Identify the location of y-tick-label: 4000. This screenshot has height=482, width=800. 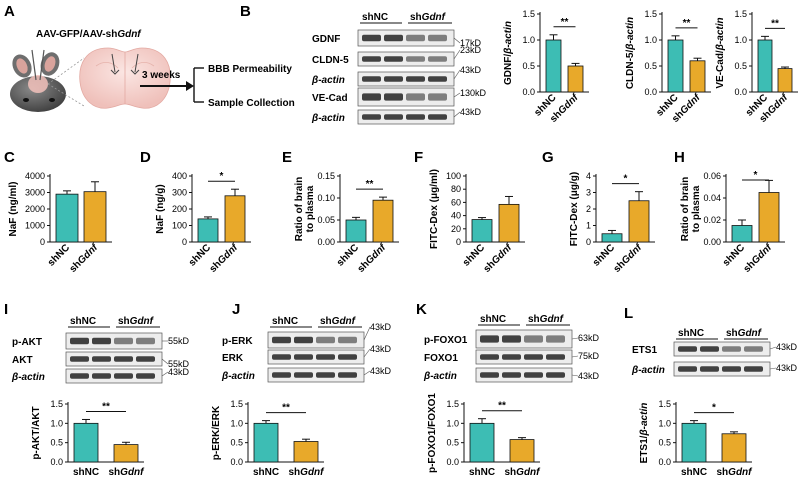
(35, 176).